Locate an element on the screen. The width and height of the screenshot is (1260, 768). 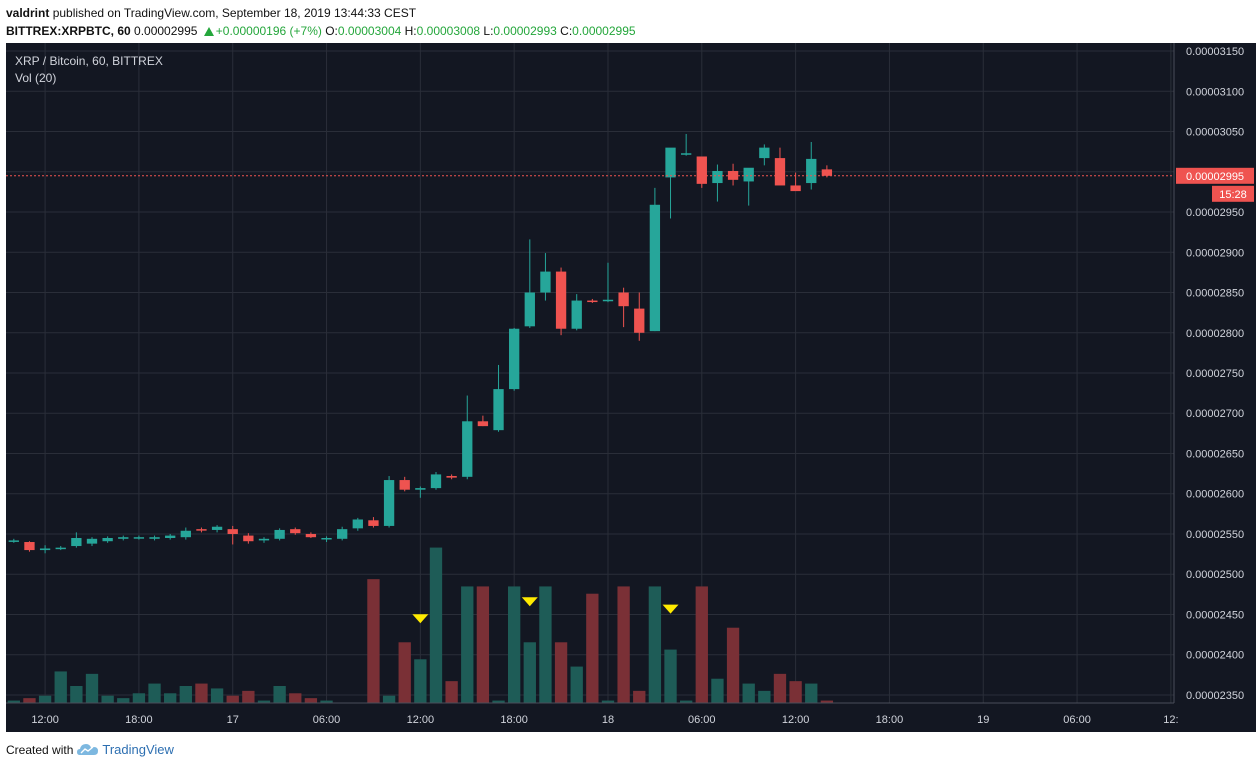
price-tick-label: 0.00002350 is located at coordinates (1215, 696).